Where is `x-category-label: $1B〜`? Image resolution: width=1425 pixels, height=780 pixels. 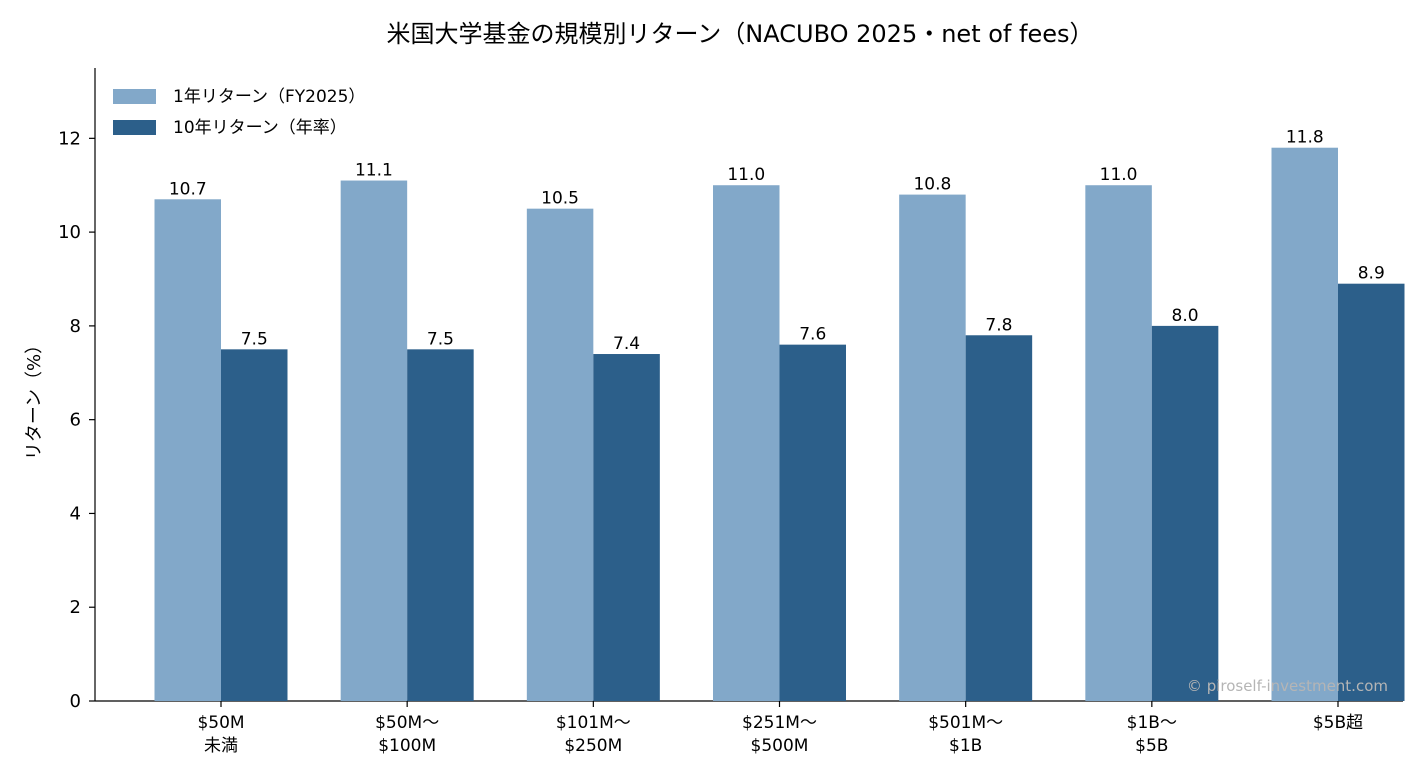 x-category-label: $1B〜 is located at coordinates (1152, 723).